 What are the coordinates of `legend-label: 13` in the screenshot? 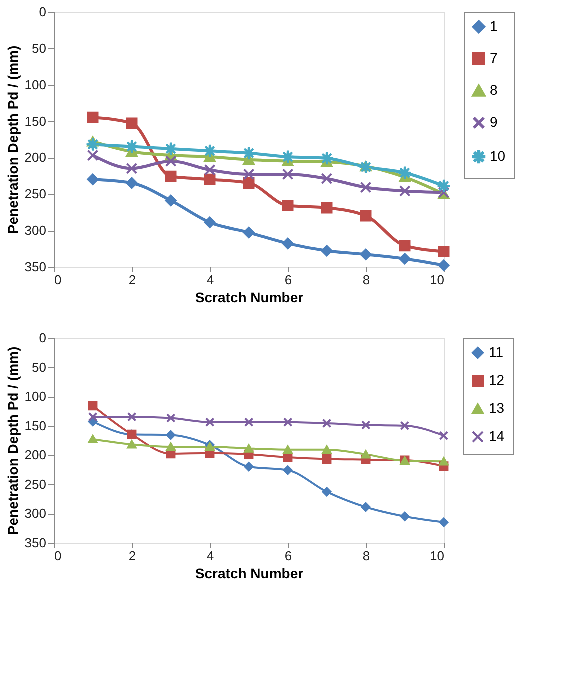 It's located at (497, 408).